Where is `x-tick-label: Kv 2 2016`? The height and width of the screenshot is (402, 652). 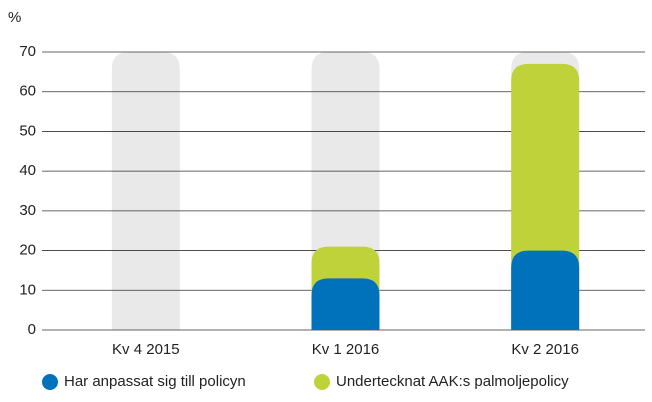
x-tick-label: Kv 2 2016 is located at coordinates (545, 349).